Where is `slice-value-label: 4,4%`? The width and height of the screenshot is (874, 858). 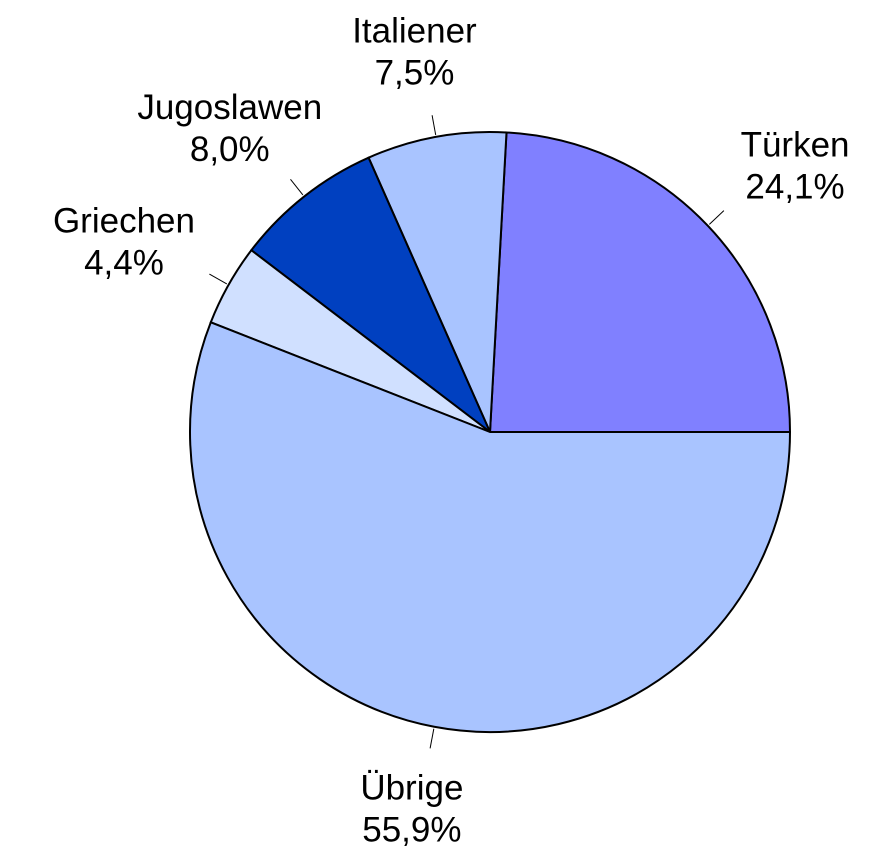 slice-value-label: 4,4% is located at coordinates (124, 262).